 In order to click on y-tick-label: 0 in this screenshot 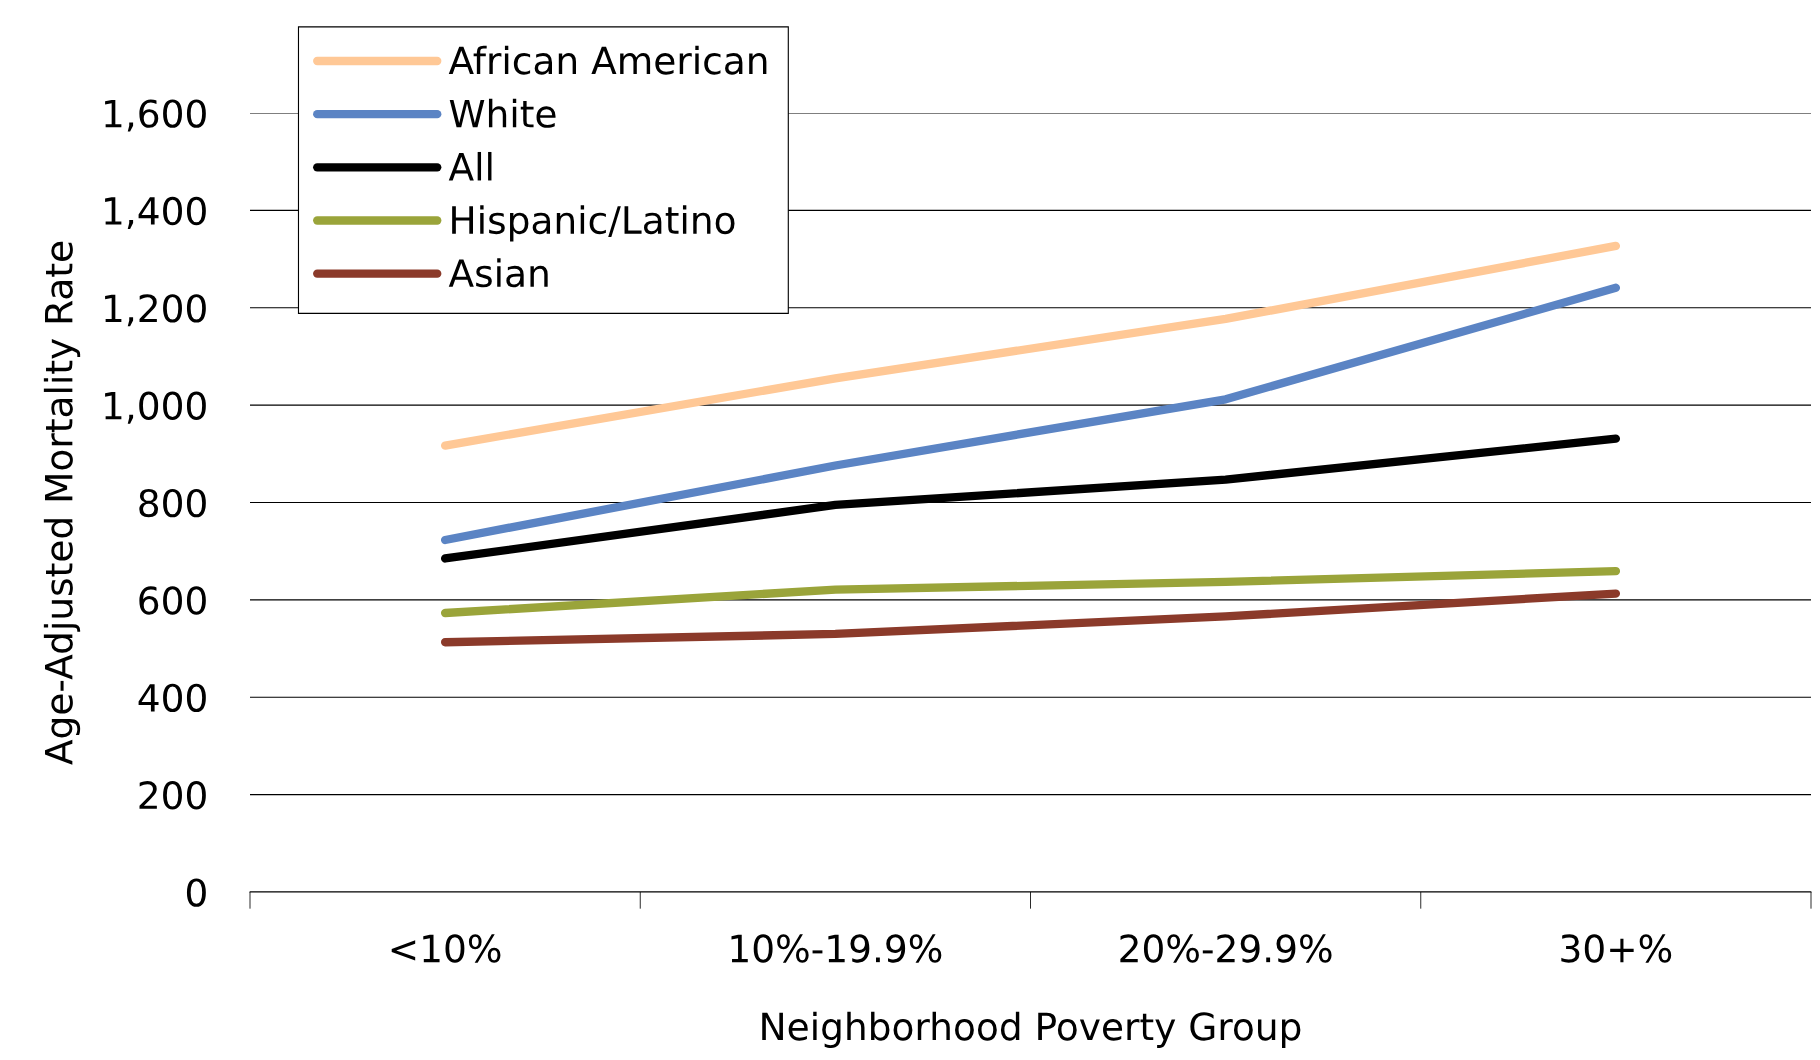, I will do `click(196, 892)`.